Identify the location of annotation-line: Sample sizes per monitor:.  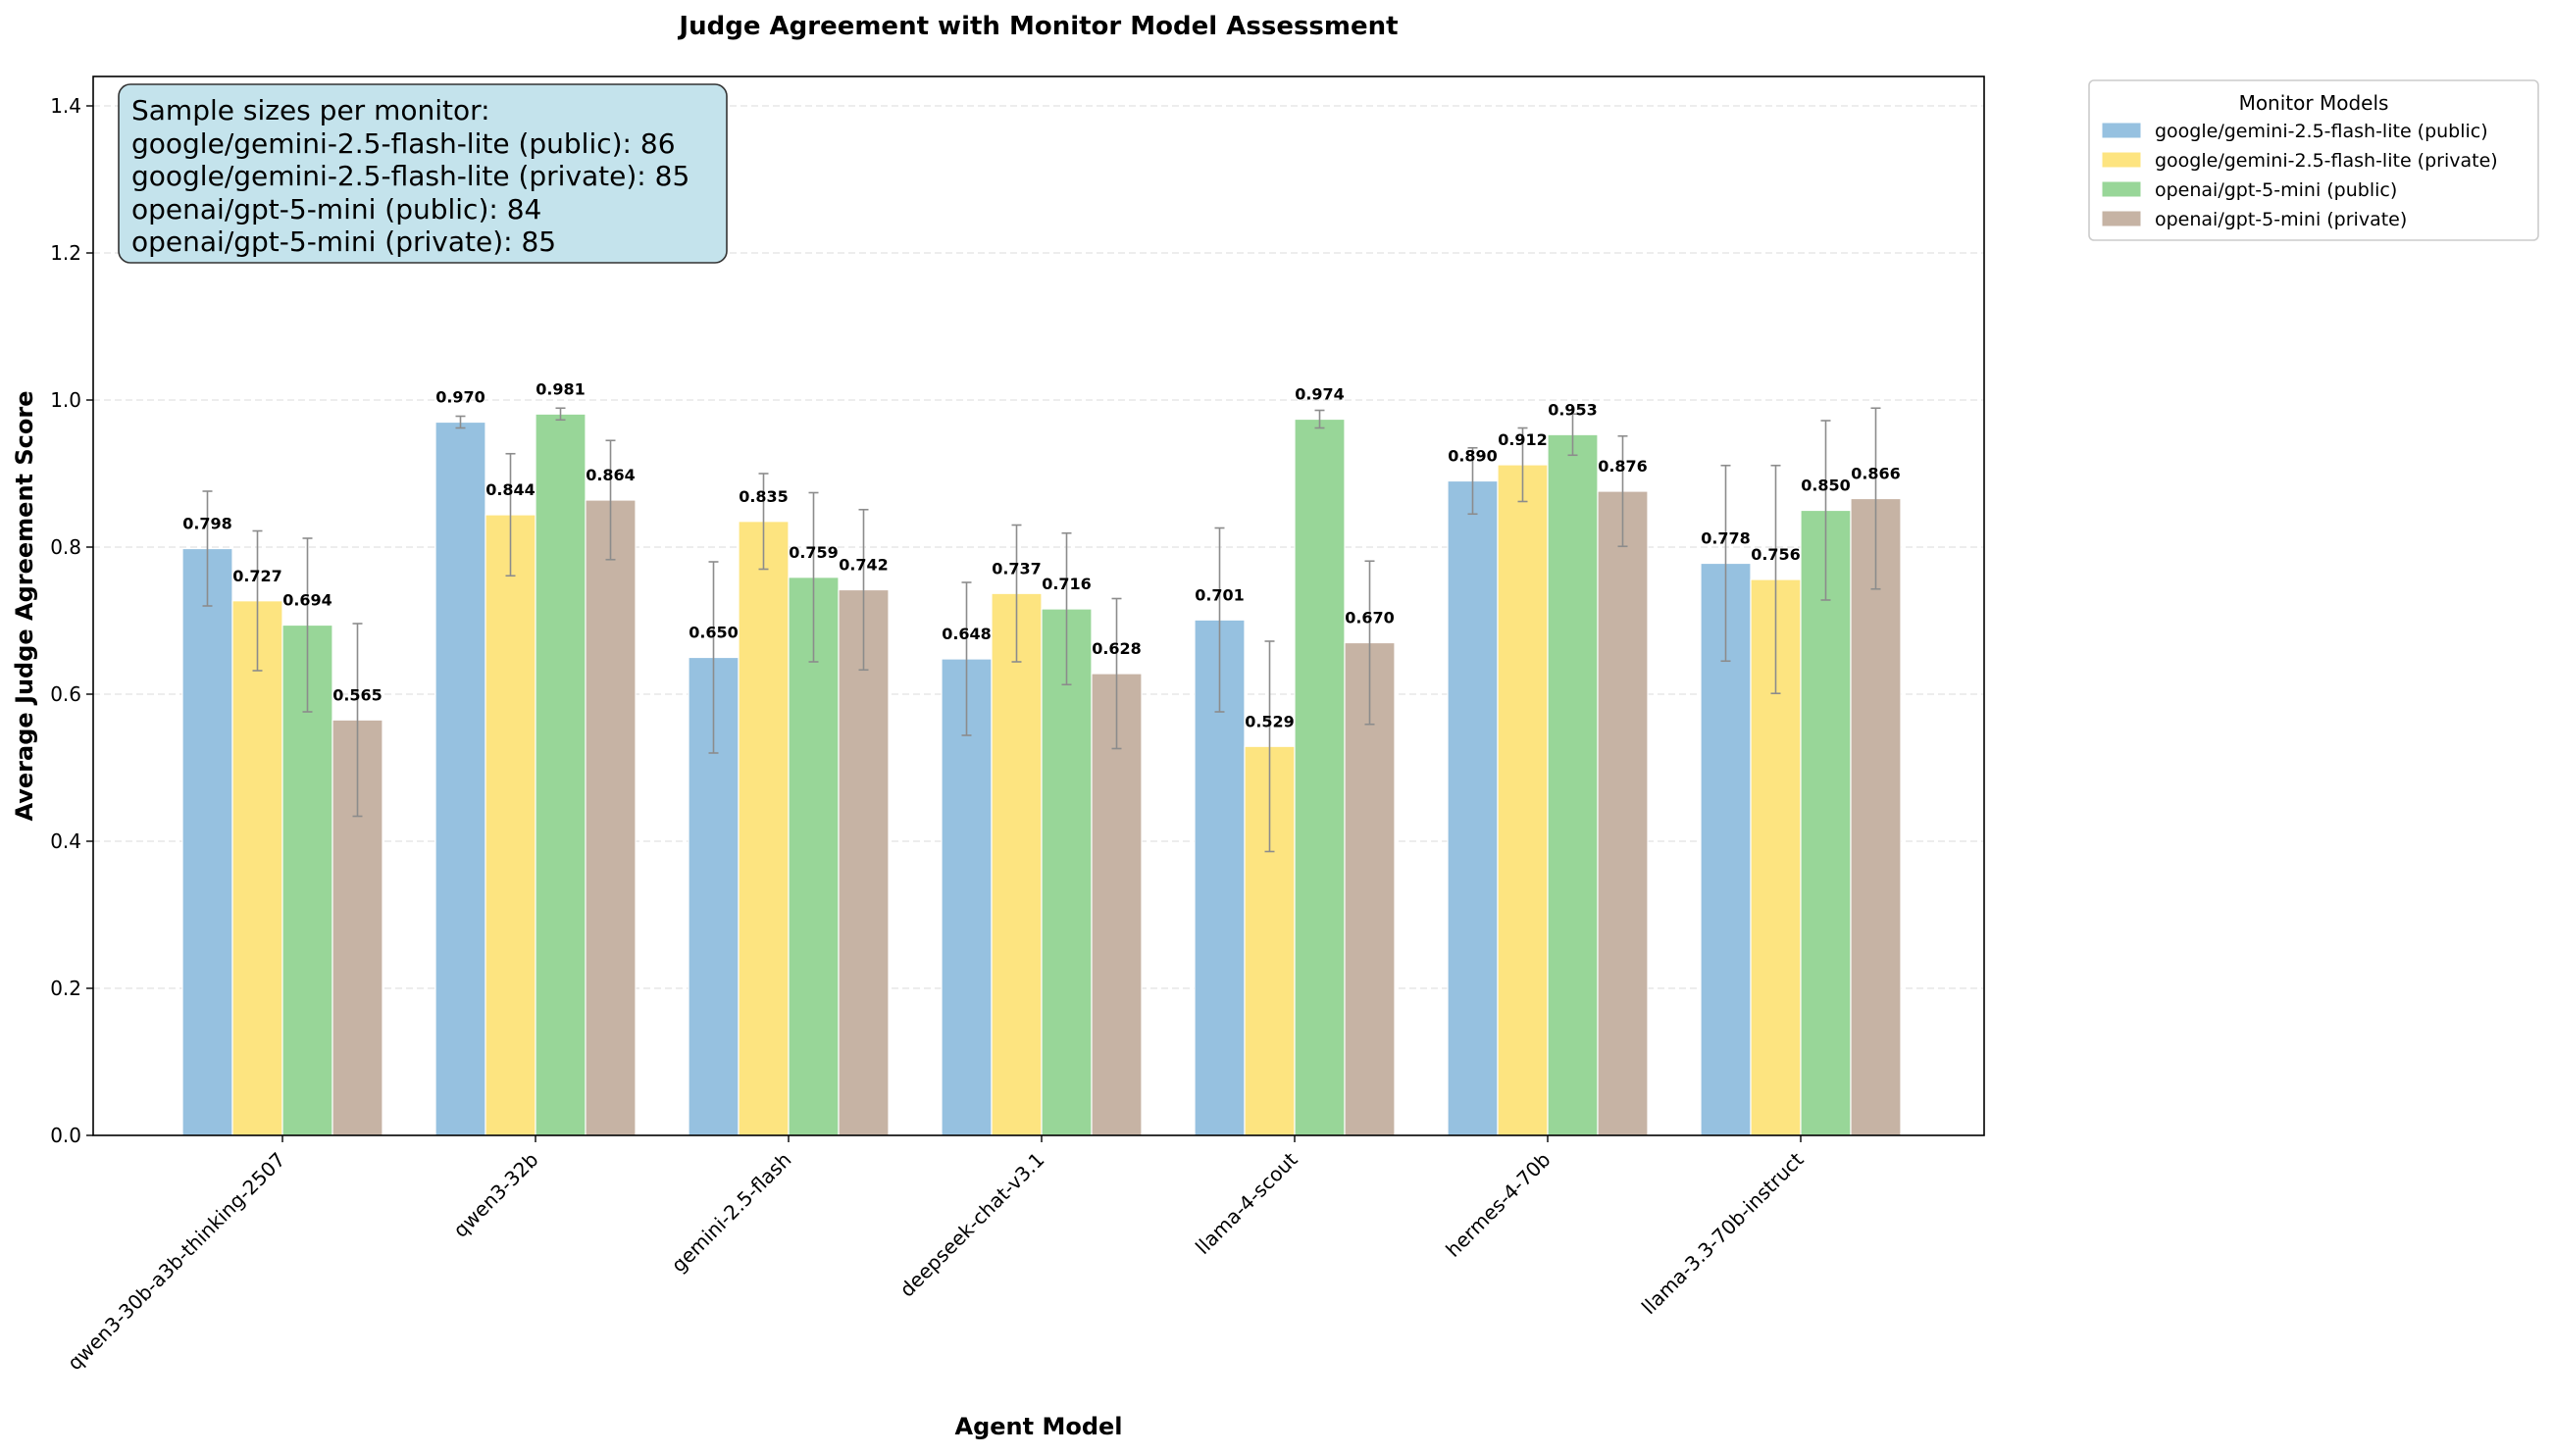
(310, 110).